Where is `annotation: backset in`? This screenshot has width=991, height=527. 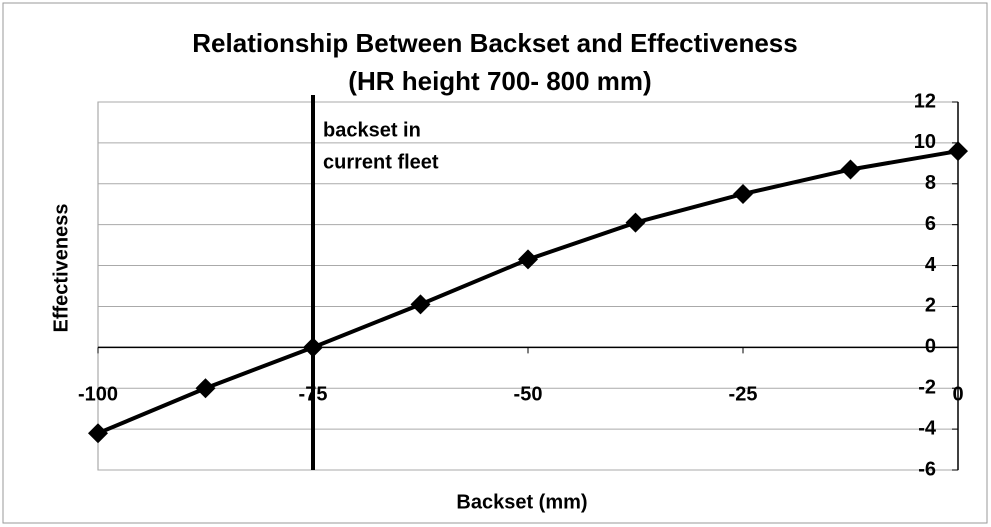
annotation: backset in is located at coordinates (372, 130).